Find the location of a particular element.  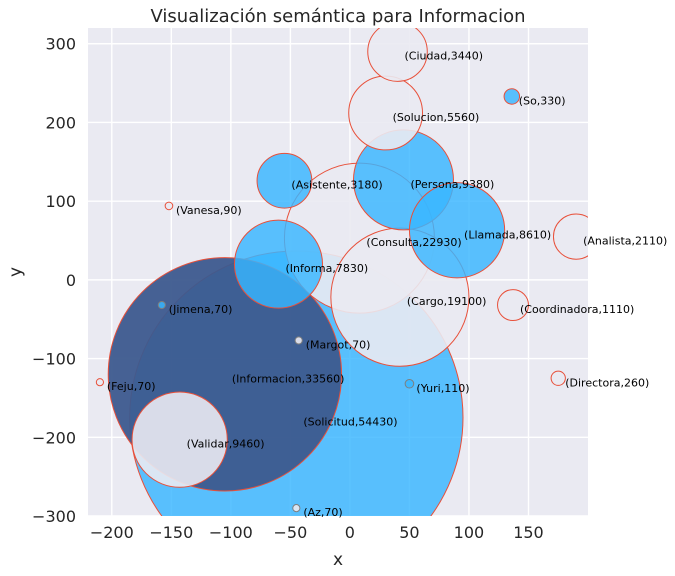

point-label: (Directora,260) is located at coordinates (607, 382).